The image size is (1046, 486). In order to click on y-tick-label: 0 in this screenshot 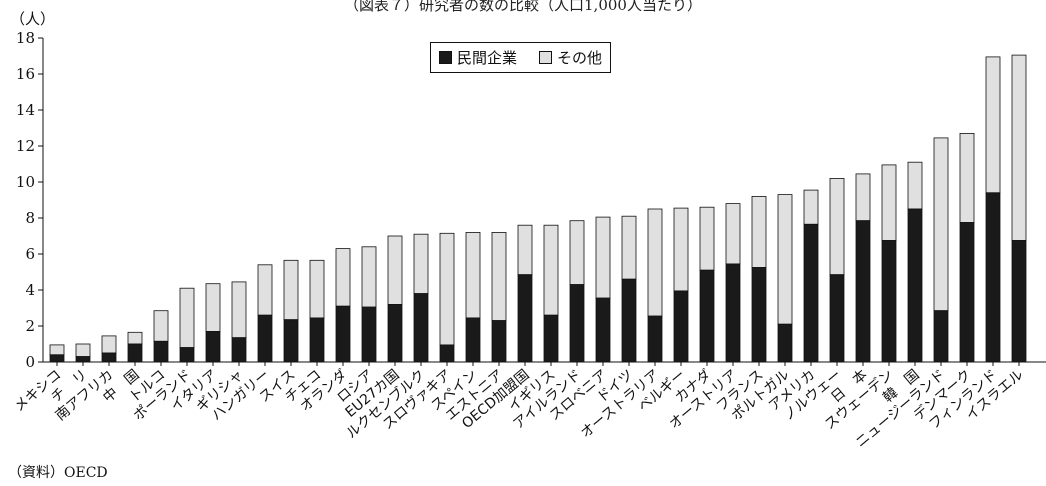, I will do `click(30, 362)`.